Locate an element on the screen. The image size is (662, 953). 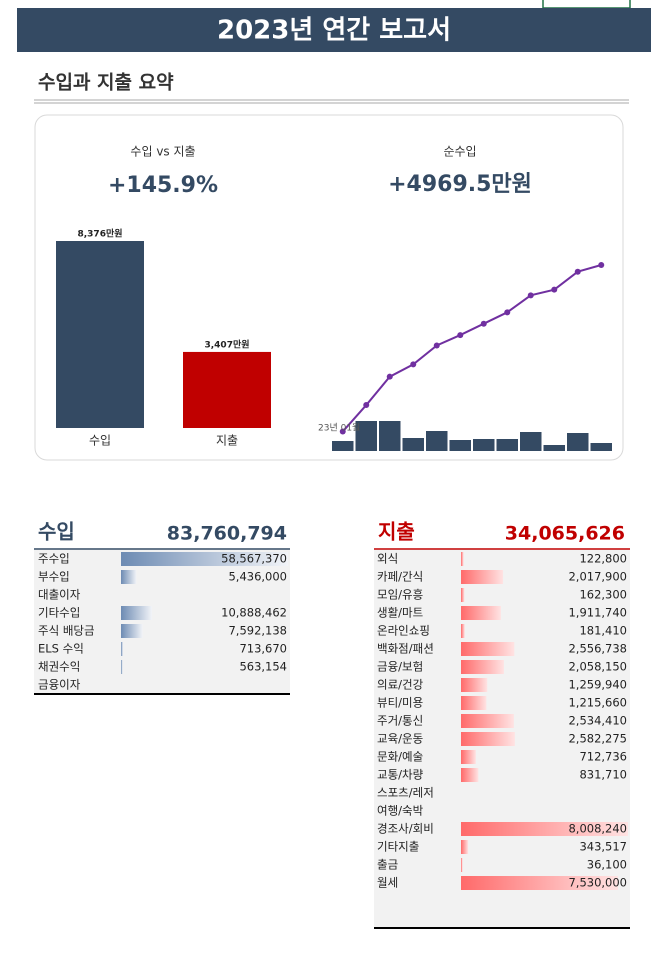
row-amount: 831,710 is located at coordinates (603, 775).